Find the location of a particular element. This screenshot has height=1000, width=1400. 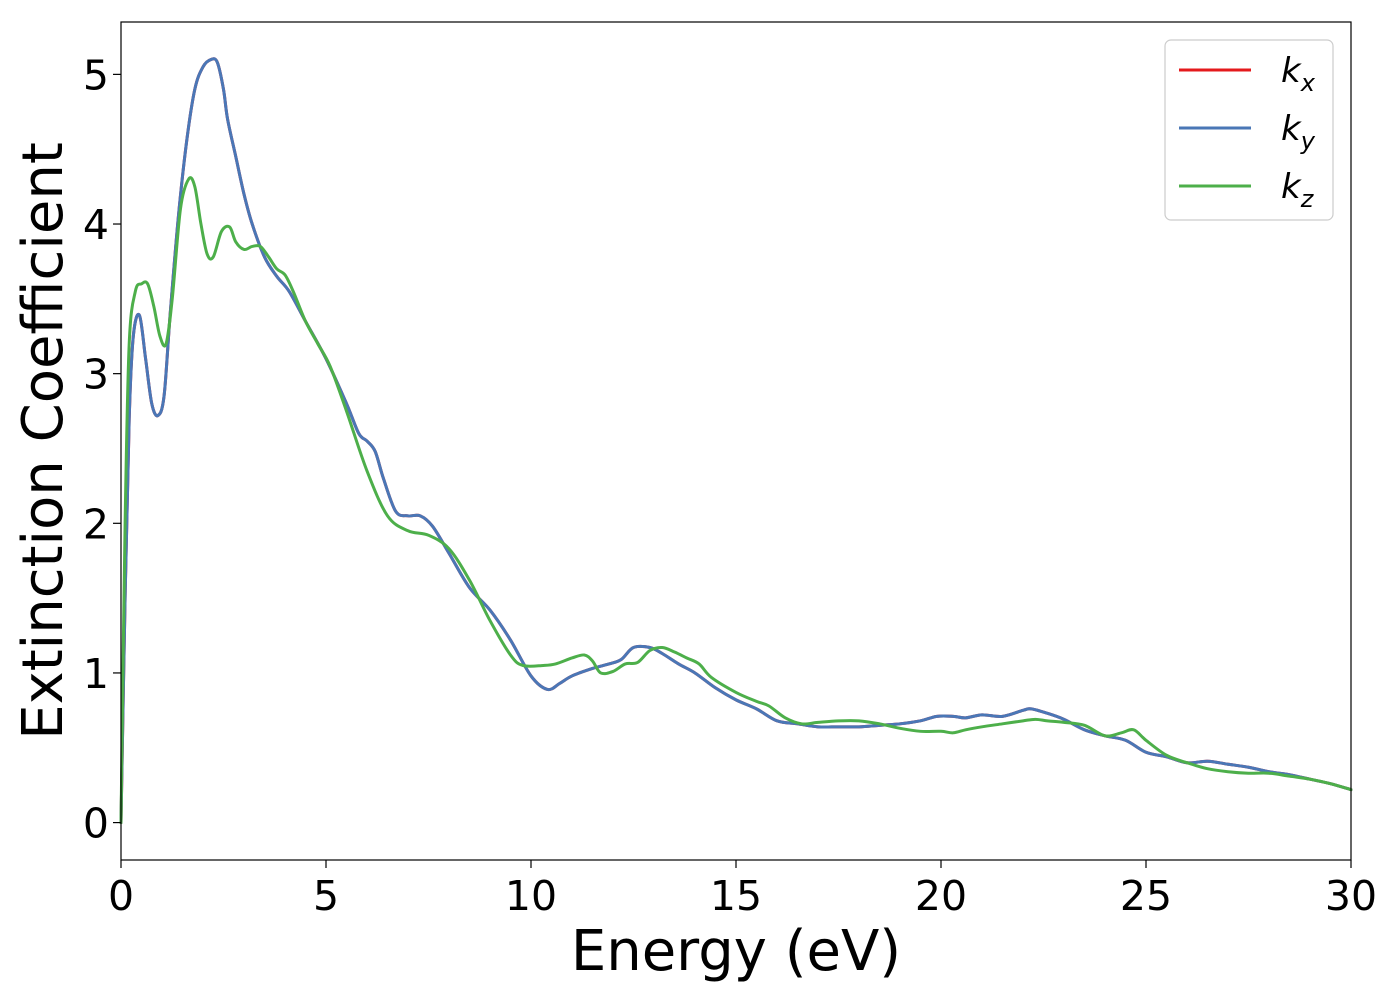

x-tick-label: 0 is located at coordinates (121, 896).